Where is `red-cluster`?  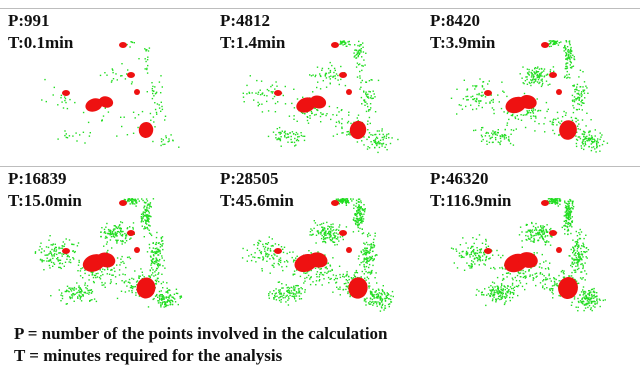
red-cluster is located at coordinates (146, 130).